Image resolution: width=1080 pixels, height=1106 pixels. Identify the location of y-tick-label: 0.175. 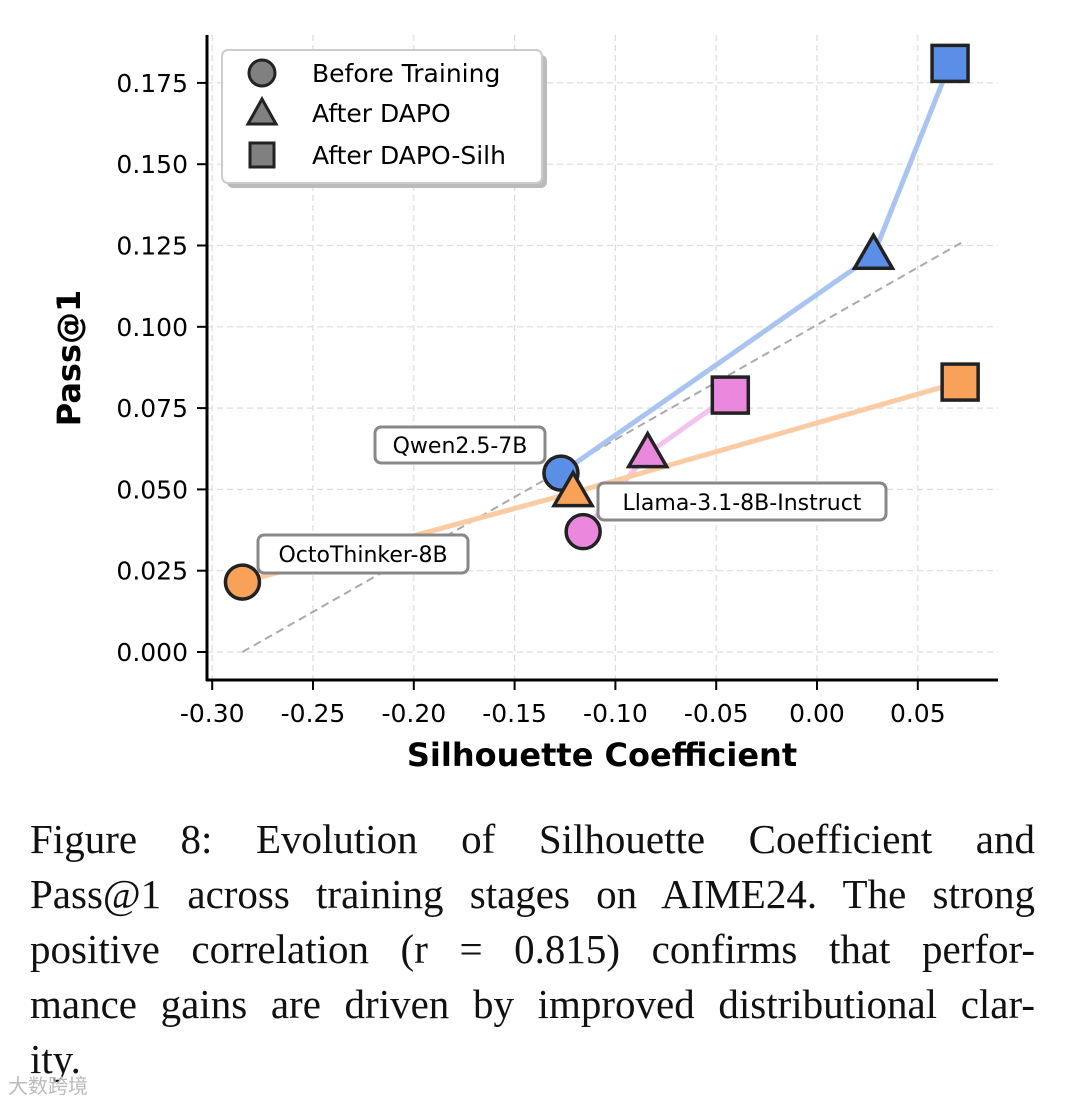
(152, 83).